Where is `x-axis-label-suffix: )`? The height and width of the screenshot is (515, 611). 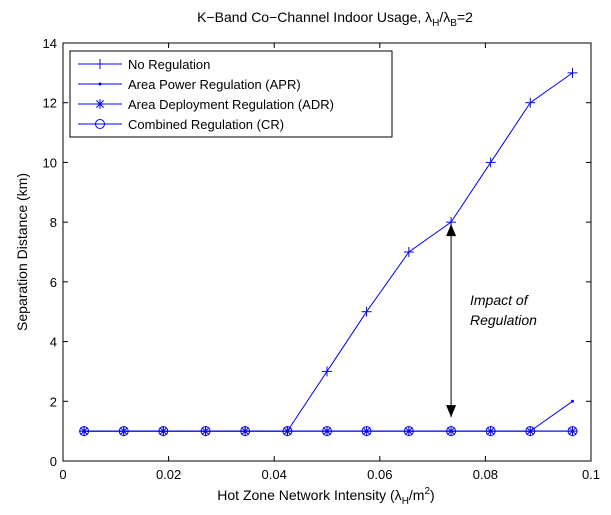 x-axis-label-suffix: ) is located at coordinates (432, 495).